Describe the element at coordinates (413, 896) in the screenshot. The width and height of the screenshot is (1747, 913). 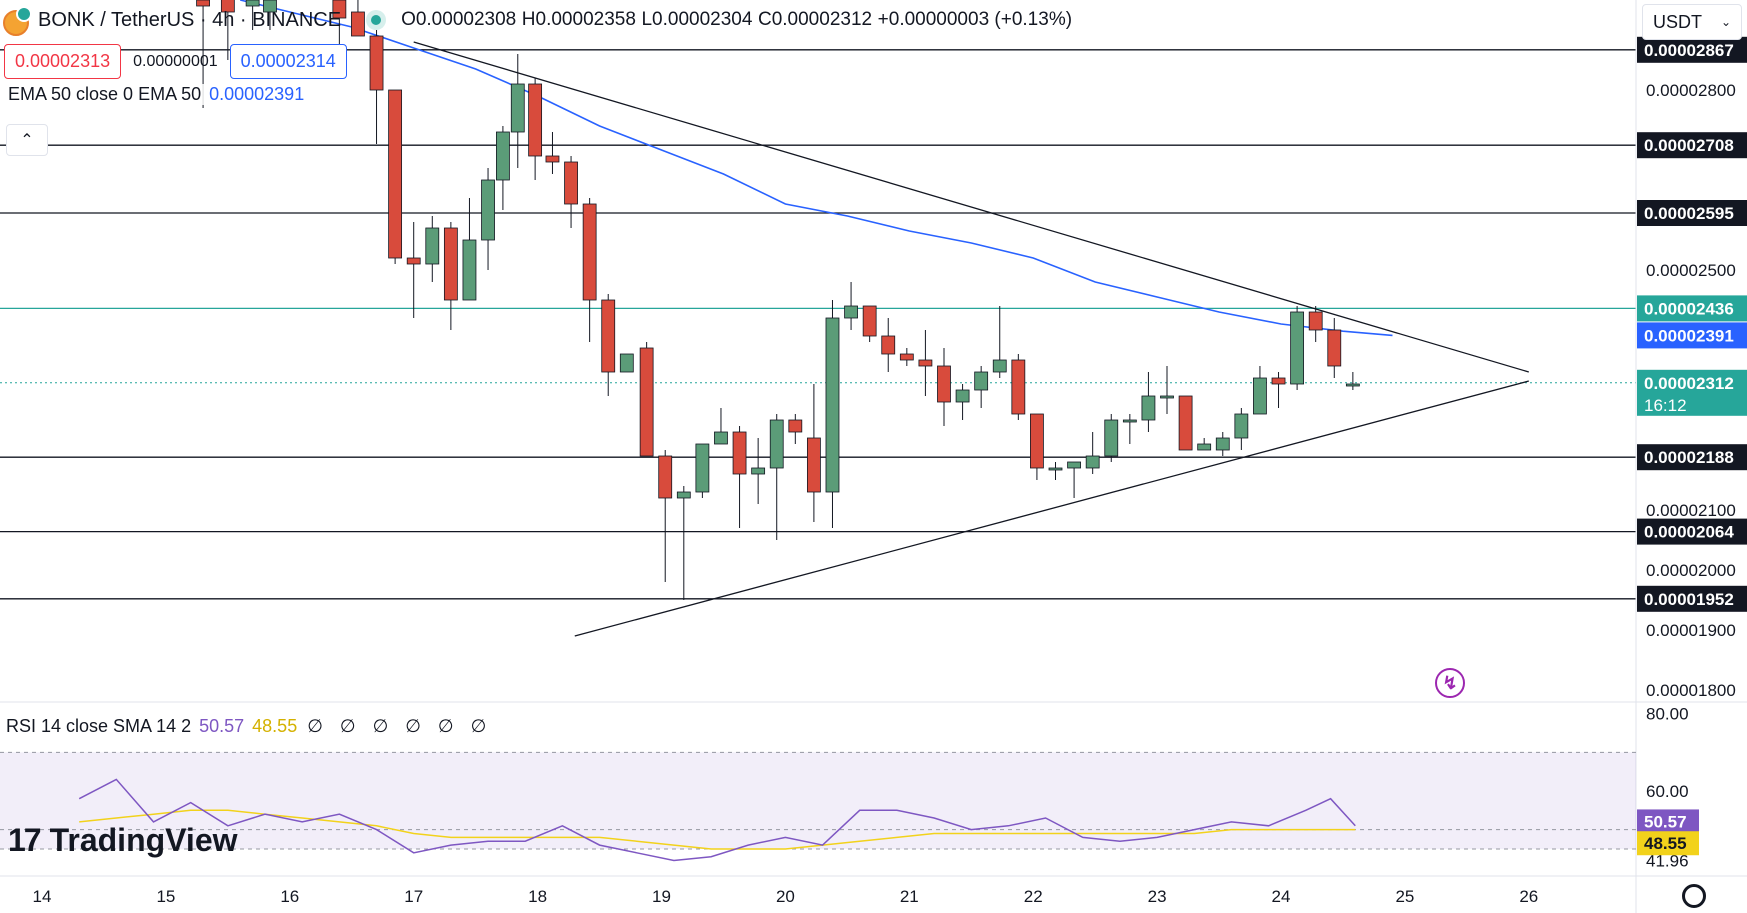
I see `time-tick-label: 17` at that location.